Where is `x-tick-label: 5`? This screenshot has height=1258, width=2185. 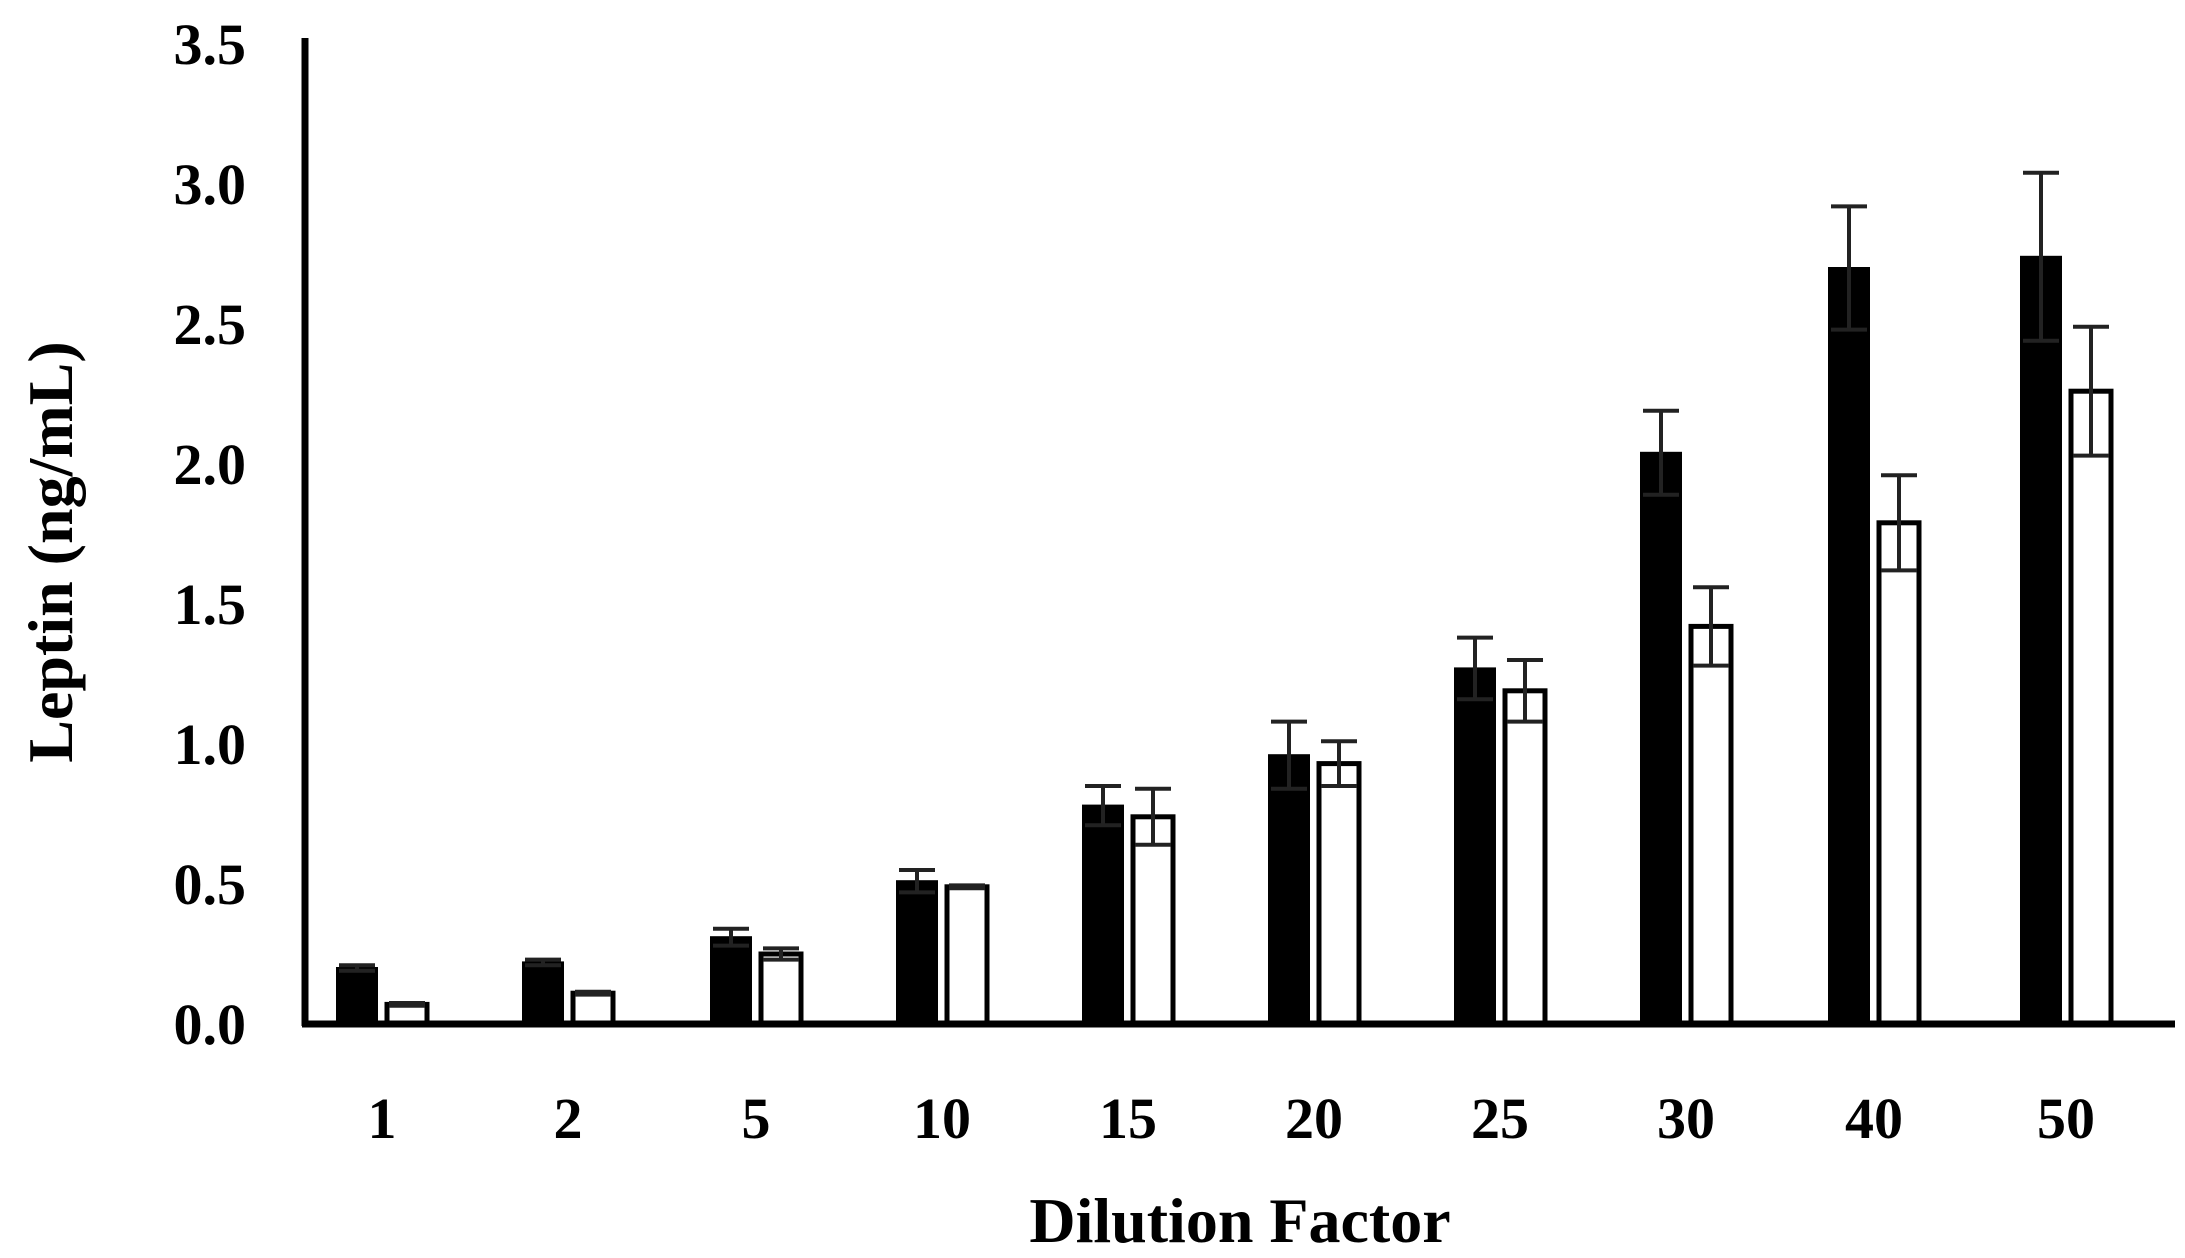 x-tick-label: 5 is located at coordinates (756, 1118).